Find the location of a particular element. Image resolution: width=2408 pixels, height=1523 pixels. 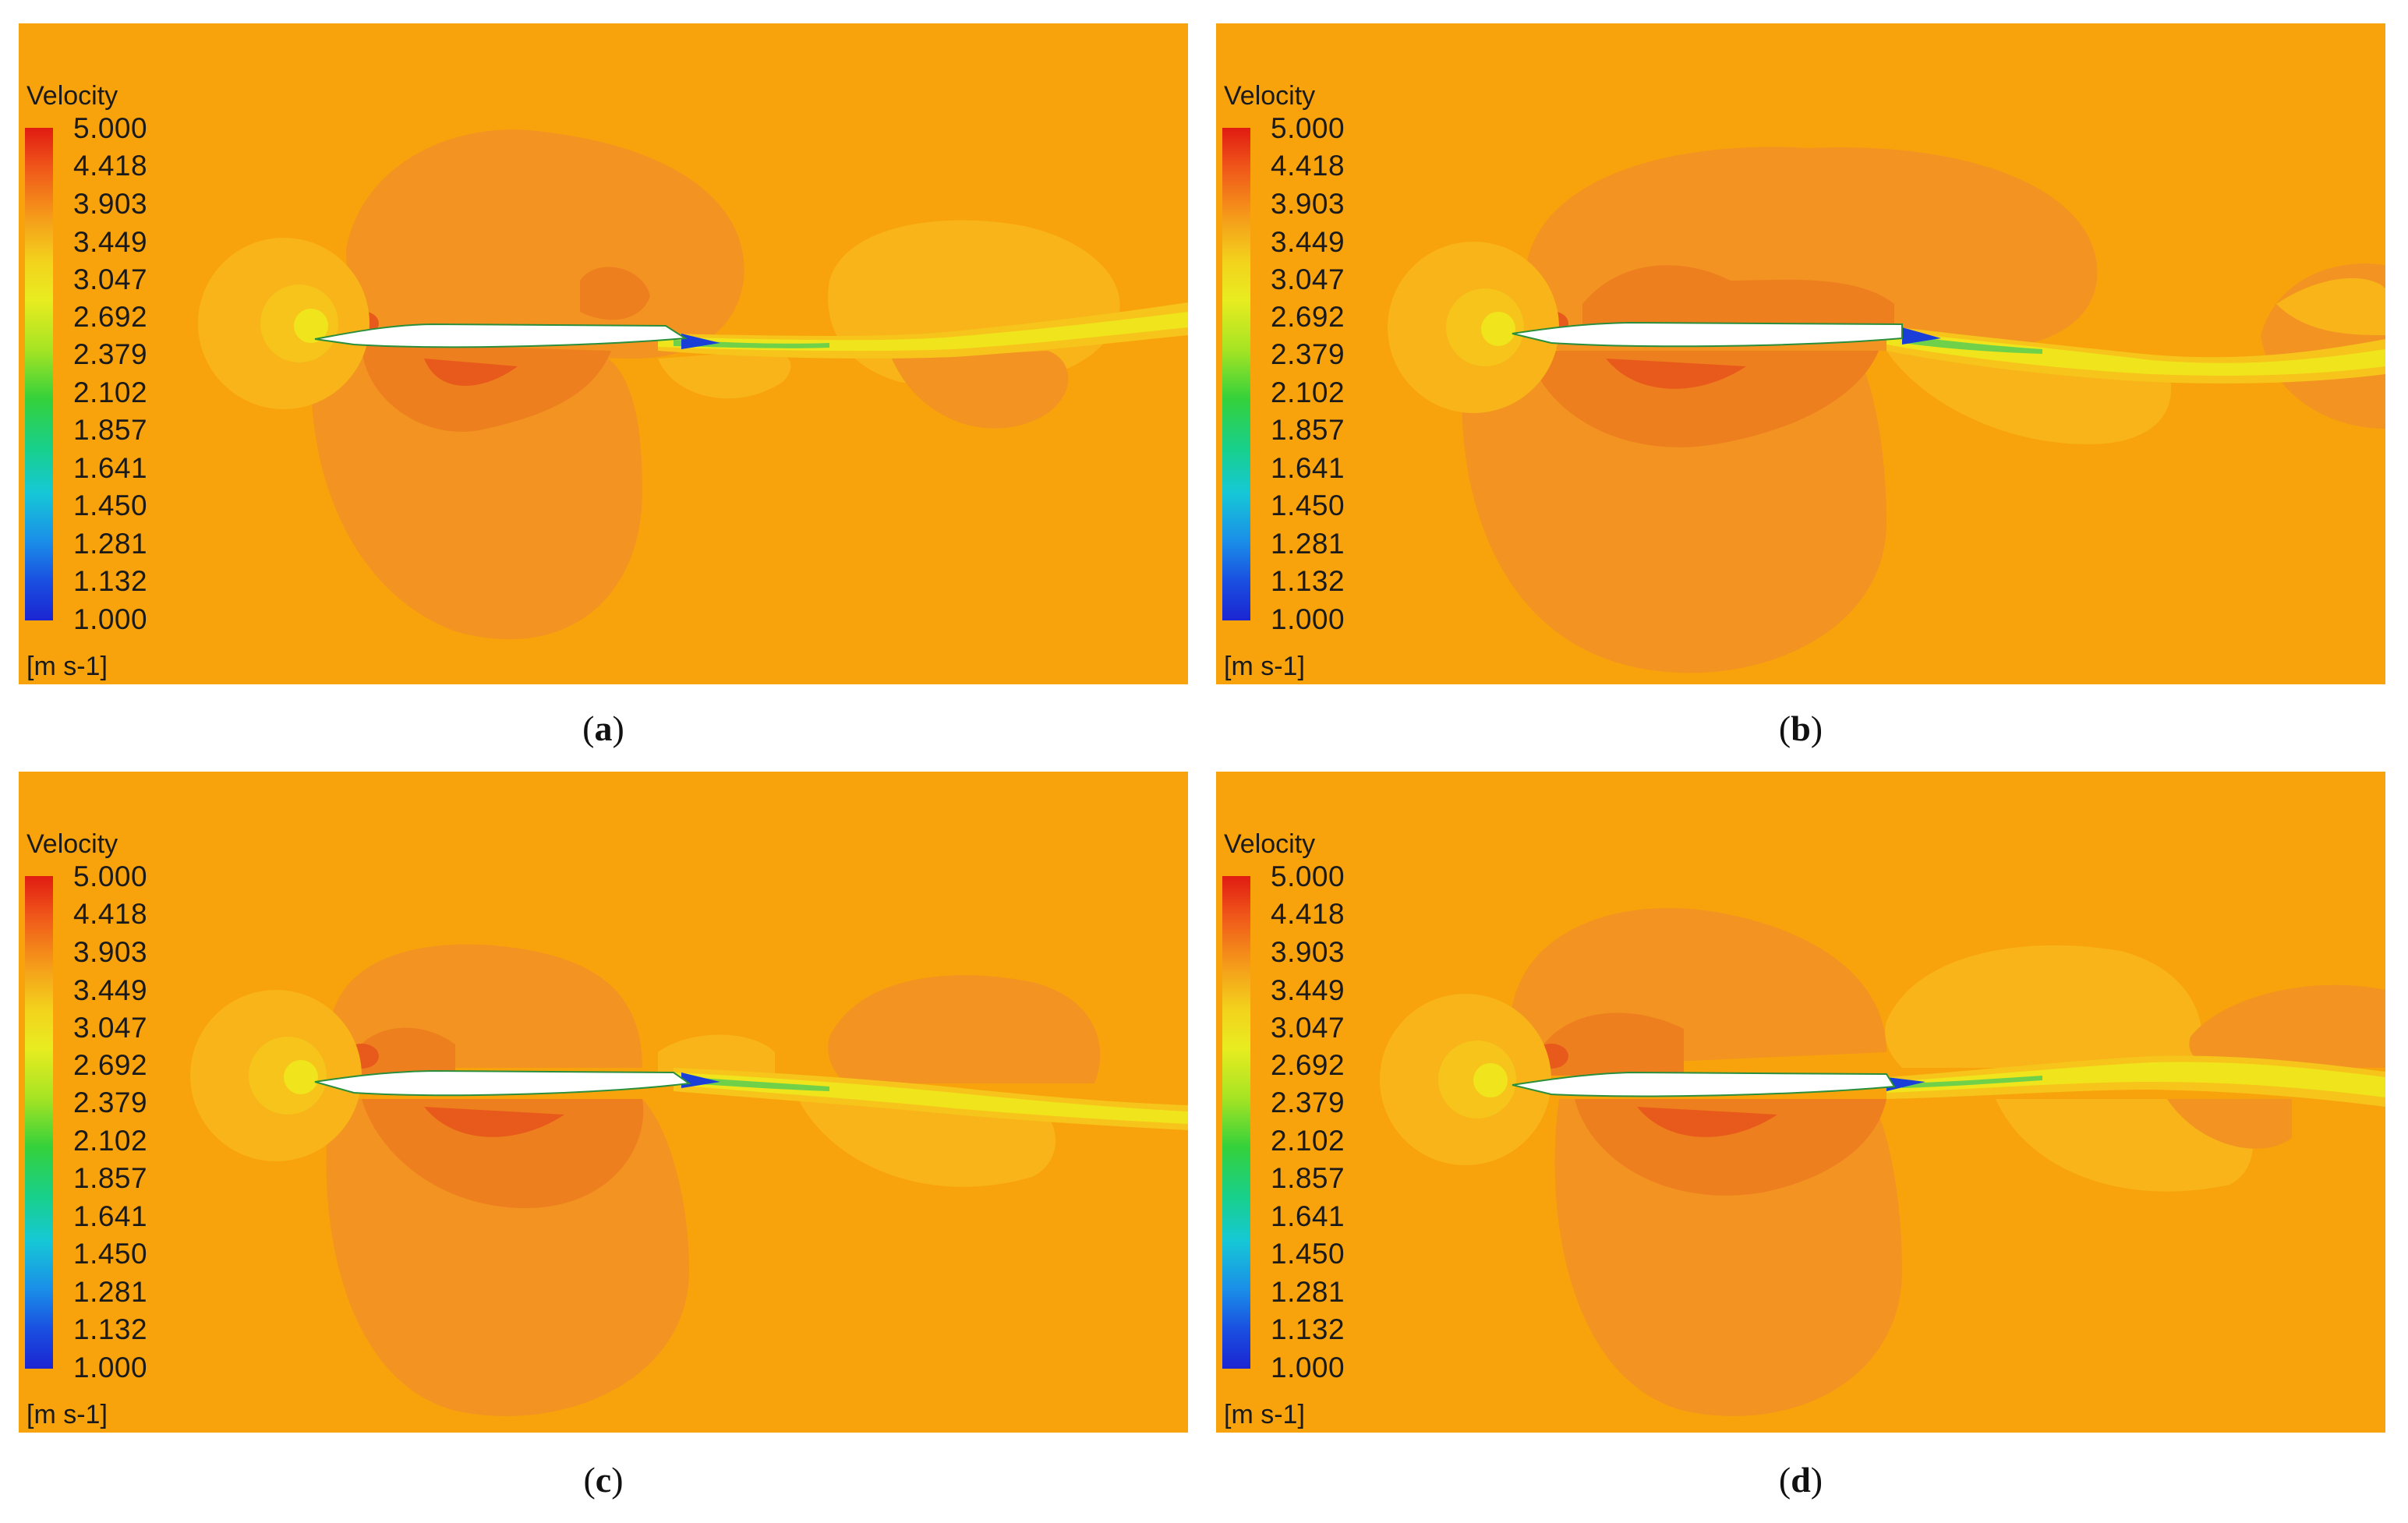

caption-c: (c) is located at coordinates (603, 1480).